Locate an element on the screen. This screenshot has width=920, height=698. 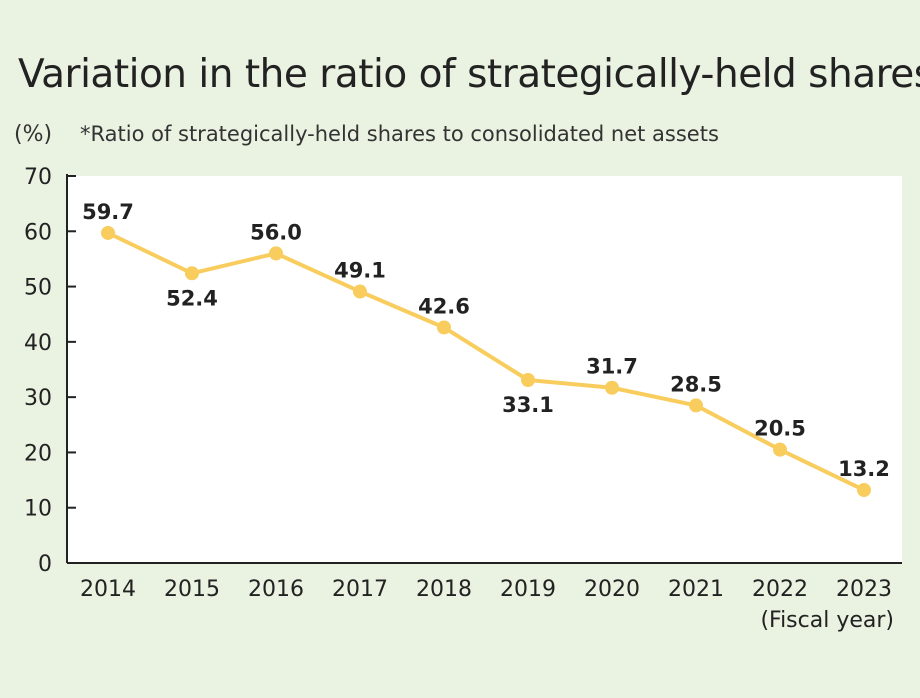
data-label: 56.0 is located at coordinates (276, 232).